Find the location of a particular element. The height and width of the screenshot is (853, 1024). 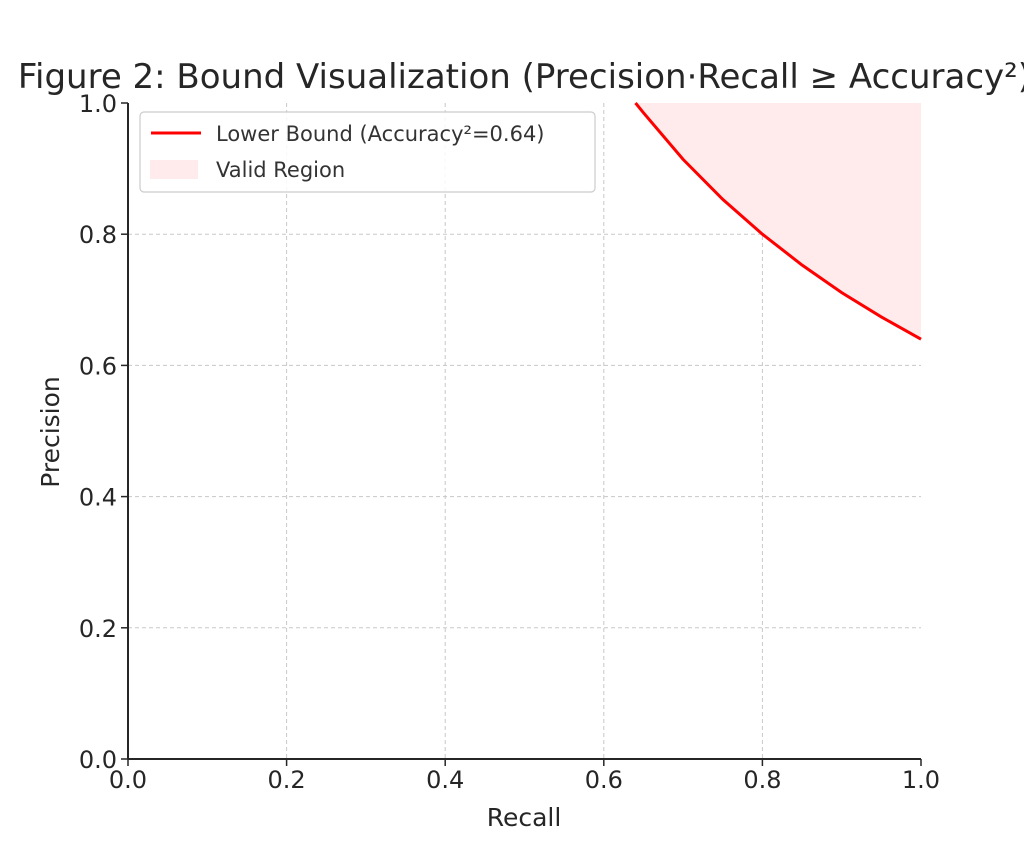

legend-swatch-valid-region is located at coordinates (174, 169).